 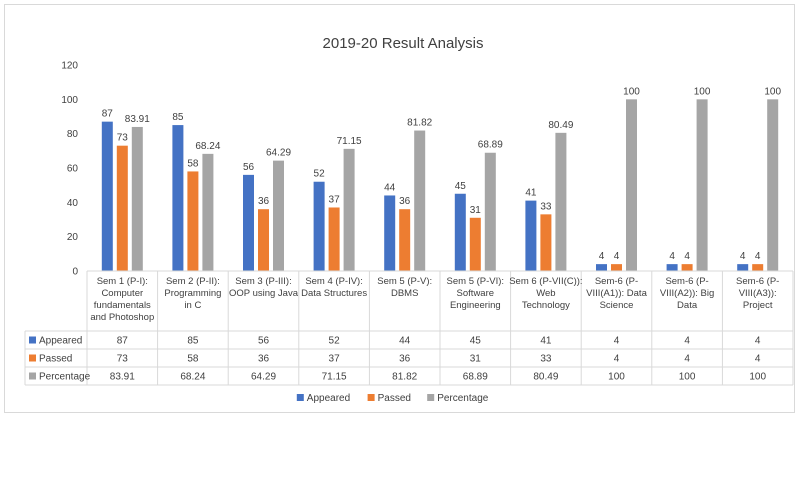 What do you see at coordinates (546, 206) in the screenshot?
I see `data-label-passed-7: 33` at bounding box center [546, 206].